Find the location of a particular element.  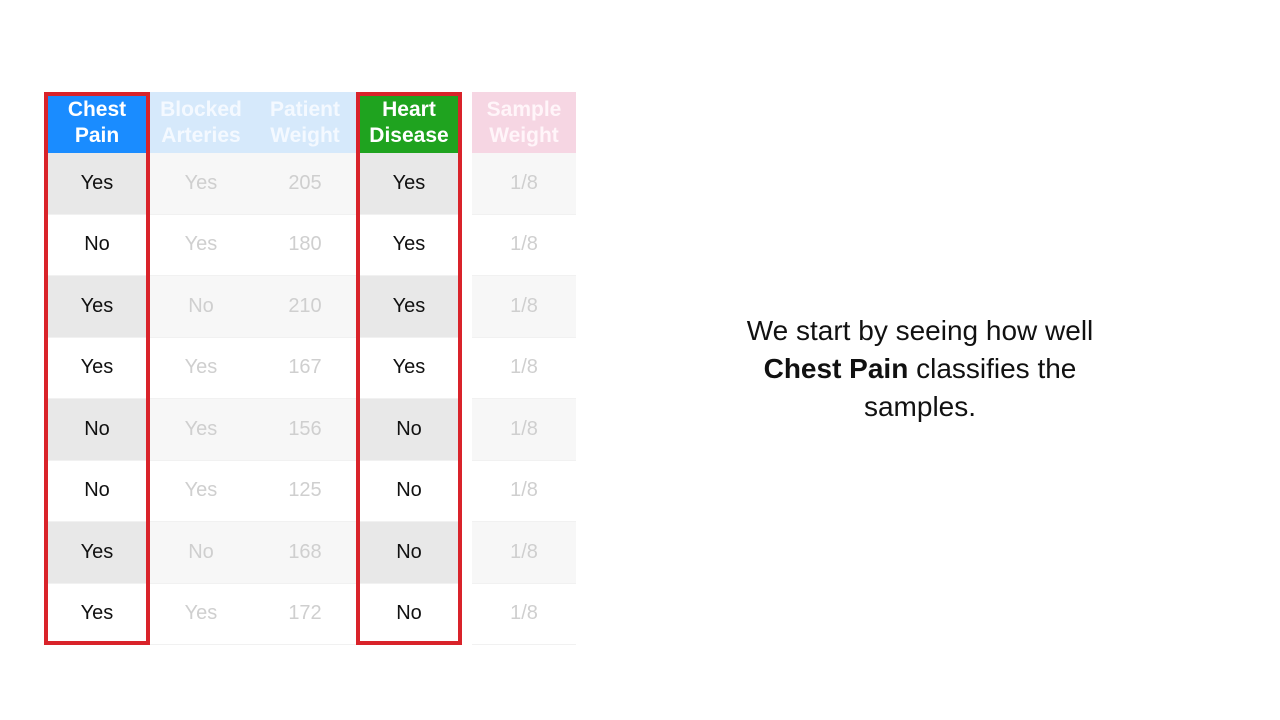

column-heart-disease: Heart Disease Yes Yes Yes Yes No No No No is located at coordinates (409, 368).